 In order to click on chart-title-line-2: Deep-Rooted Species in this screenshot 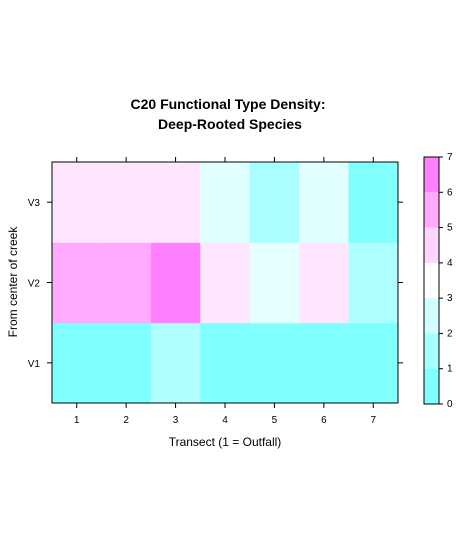, I will do `click(230, 124)`.